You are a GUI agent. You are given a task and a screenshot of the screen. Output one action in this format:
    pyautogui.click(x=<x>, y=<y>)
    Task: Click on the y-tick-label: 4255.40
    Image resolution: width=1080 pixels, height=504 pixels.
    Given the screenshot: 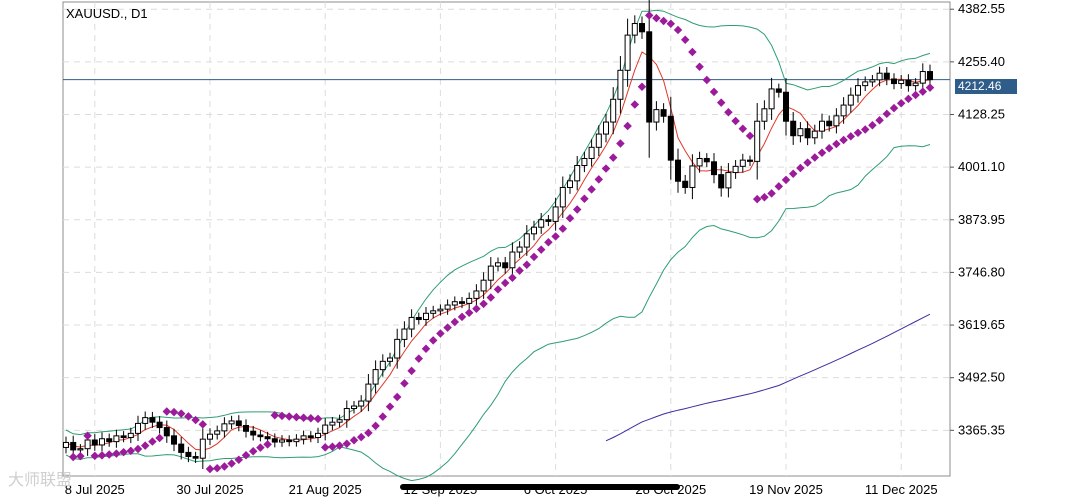 What is the action you would take?
    pyautogui.click(x=981, y=61)
    